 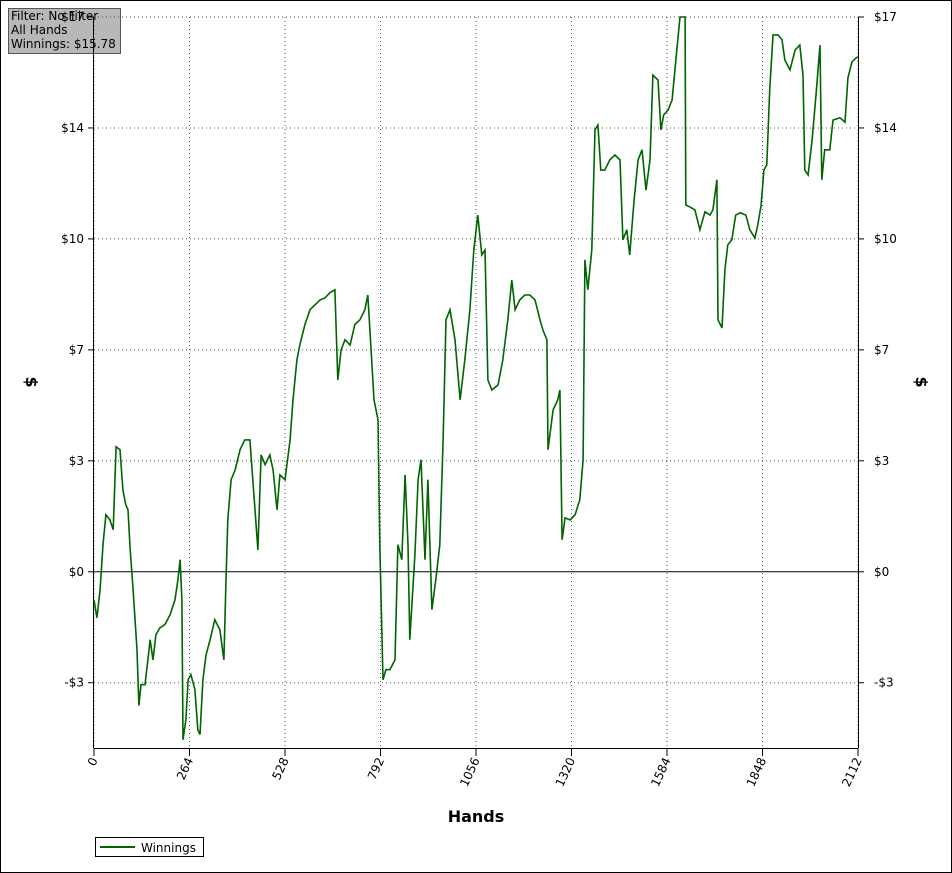 I want to click on annotation-line: Filter: No Filter, so click(x=54, y=16).